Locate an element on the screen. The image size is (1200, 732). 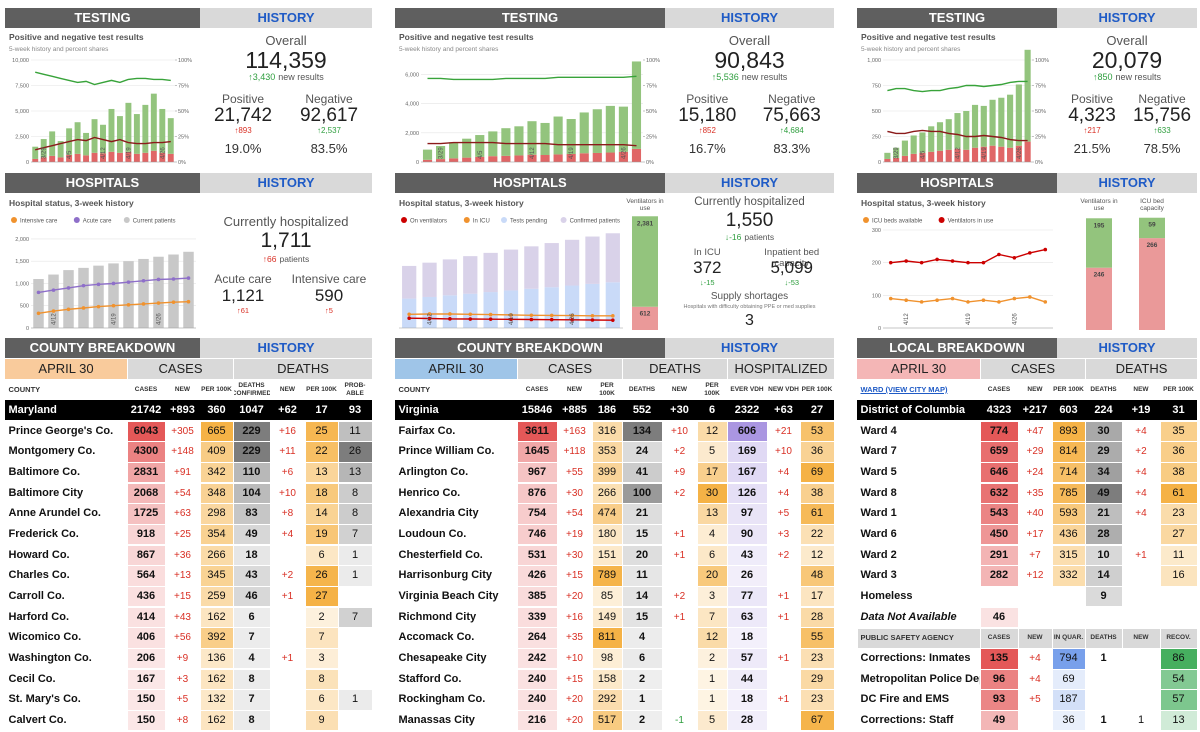
cell: 216 is located at coordinates (537, 720).